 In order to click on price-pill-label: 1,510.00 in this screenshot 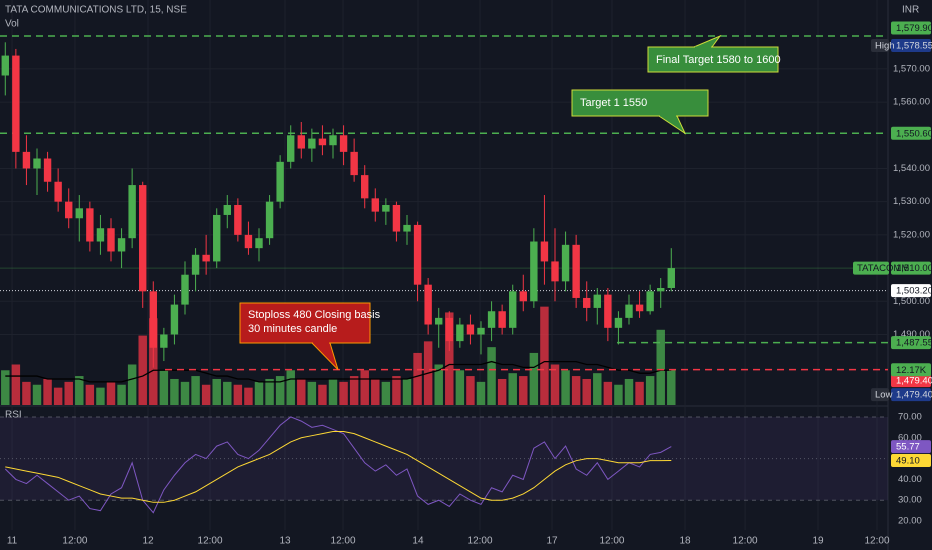, I will do `click(914, 268)`.